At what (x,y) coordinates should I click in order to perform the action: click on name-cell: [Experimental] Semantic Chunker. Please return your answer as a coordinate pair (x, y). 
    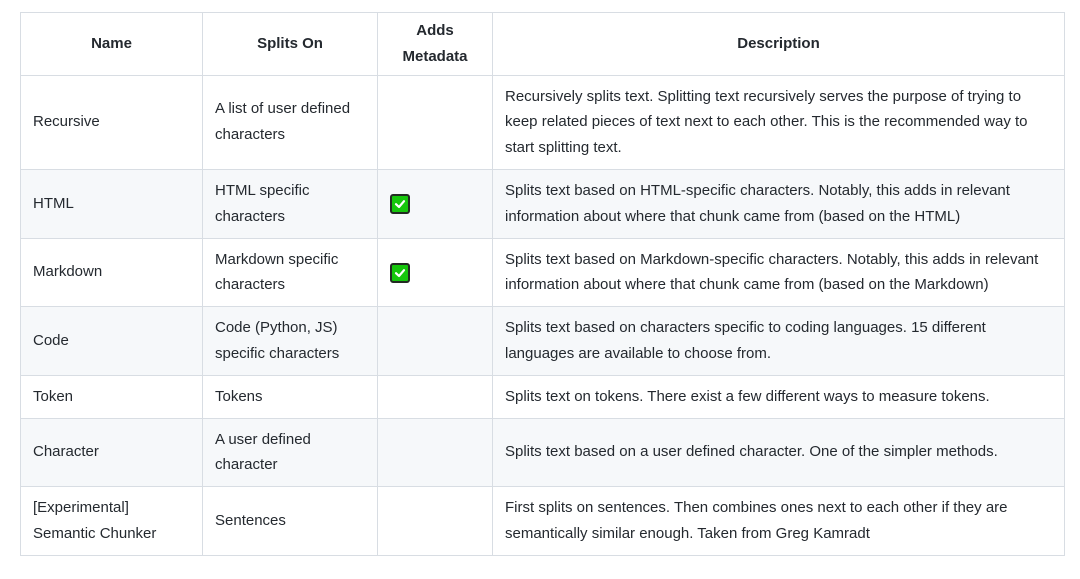
    Looking at the image, I should click on (111, 521).